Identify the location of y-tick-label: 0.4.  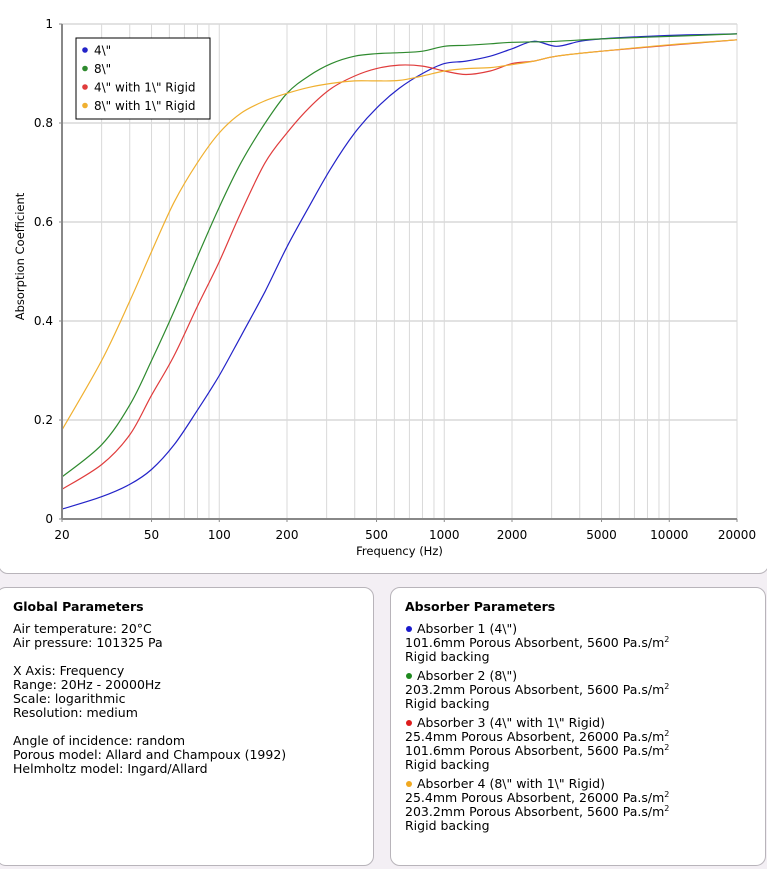
(43, 321).